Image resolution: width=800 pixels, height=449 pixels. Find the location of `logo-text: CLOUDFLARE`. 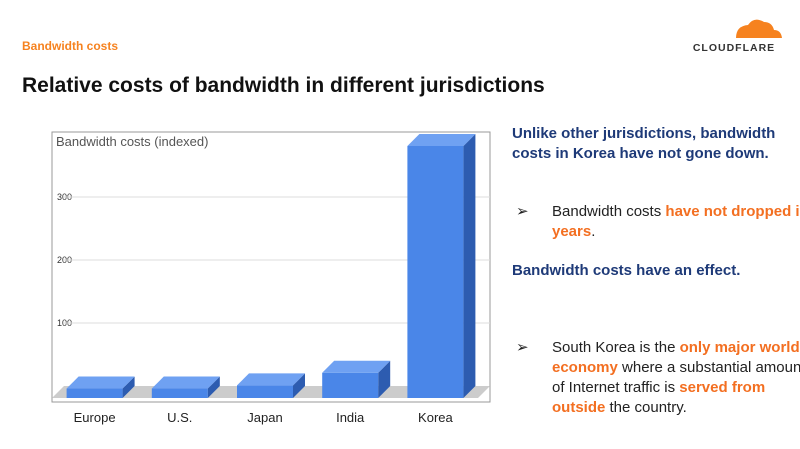

logo-text: CLOUDFLARE is located at coordinates (734, 48).